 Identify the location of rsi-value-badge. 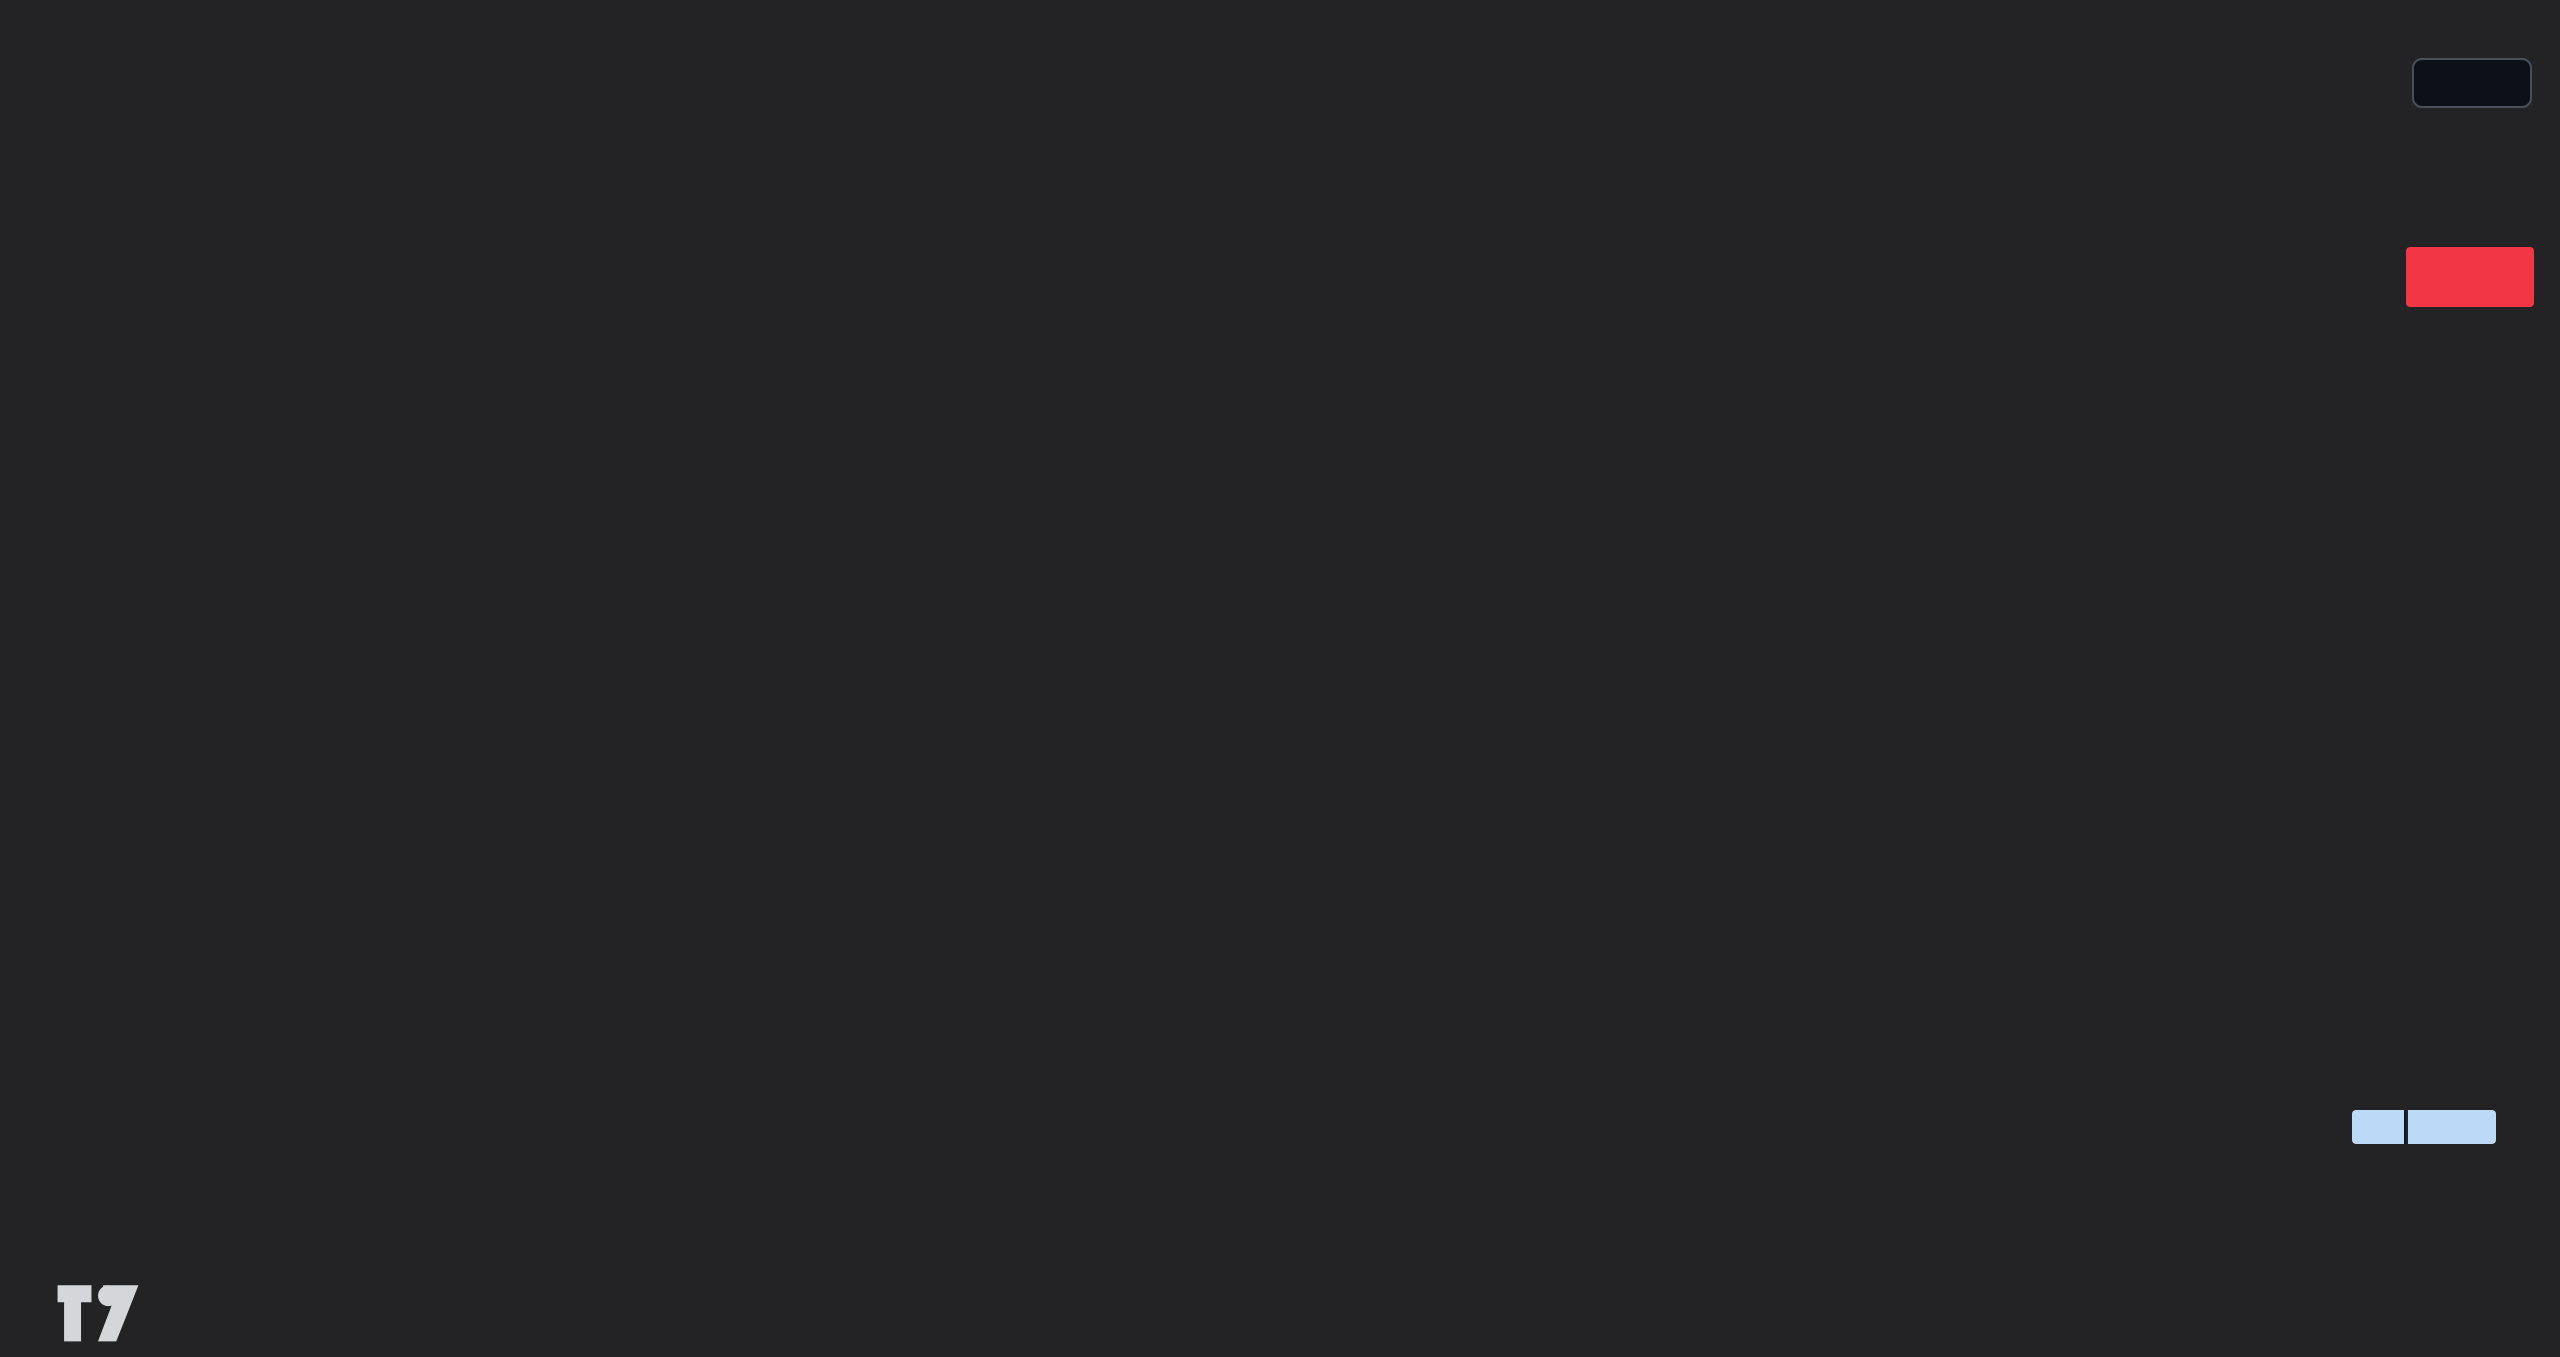
(2452, 1127).